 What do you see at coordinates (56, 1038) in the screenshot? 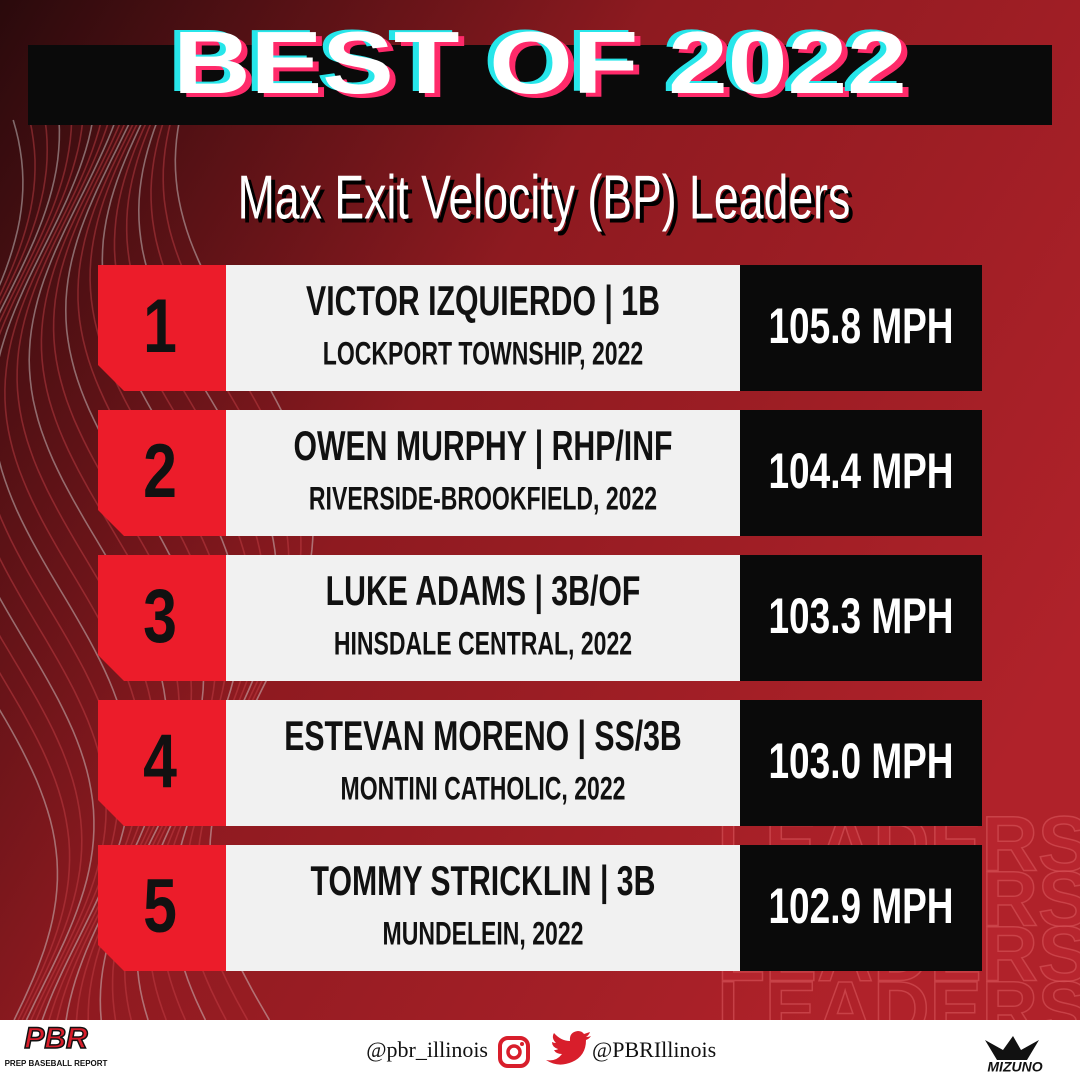
I see `logo: PBR` at bounding box center [56, 1038].